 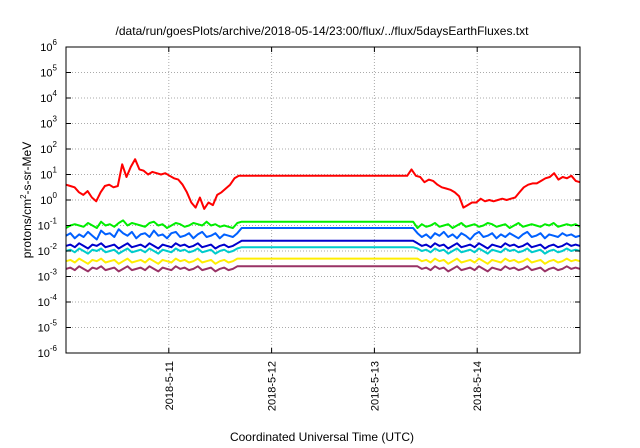 What do you see at coordinates (48, 225) in the screenshot?
I see `y-tick-label: 10⁻¹` at bounding box center [48, 225].